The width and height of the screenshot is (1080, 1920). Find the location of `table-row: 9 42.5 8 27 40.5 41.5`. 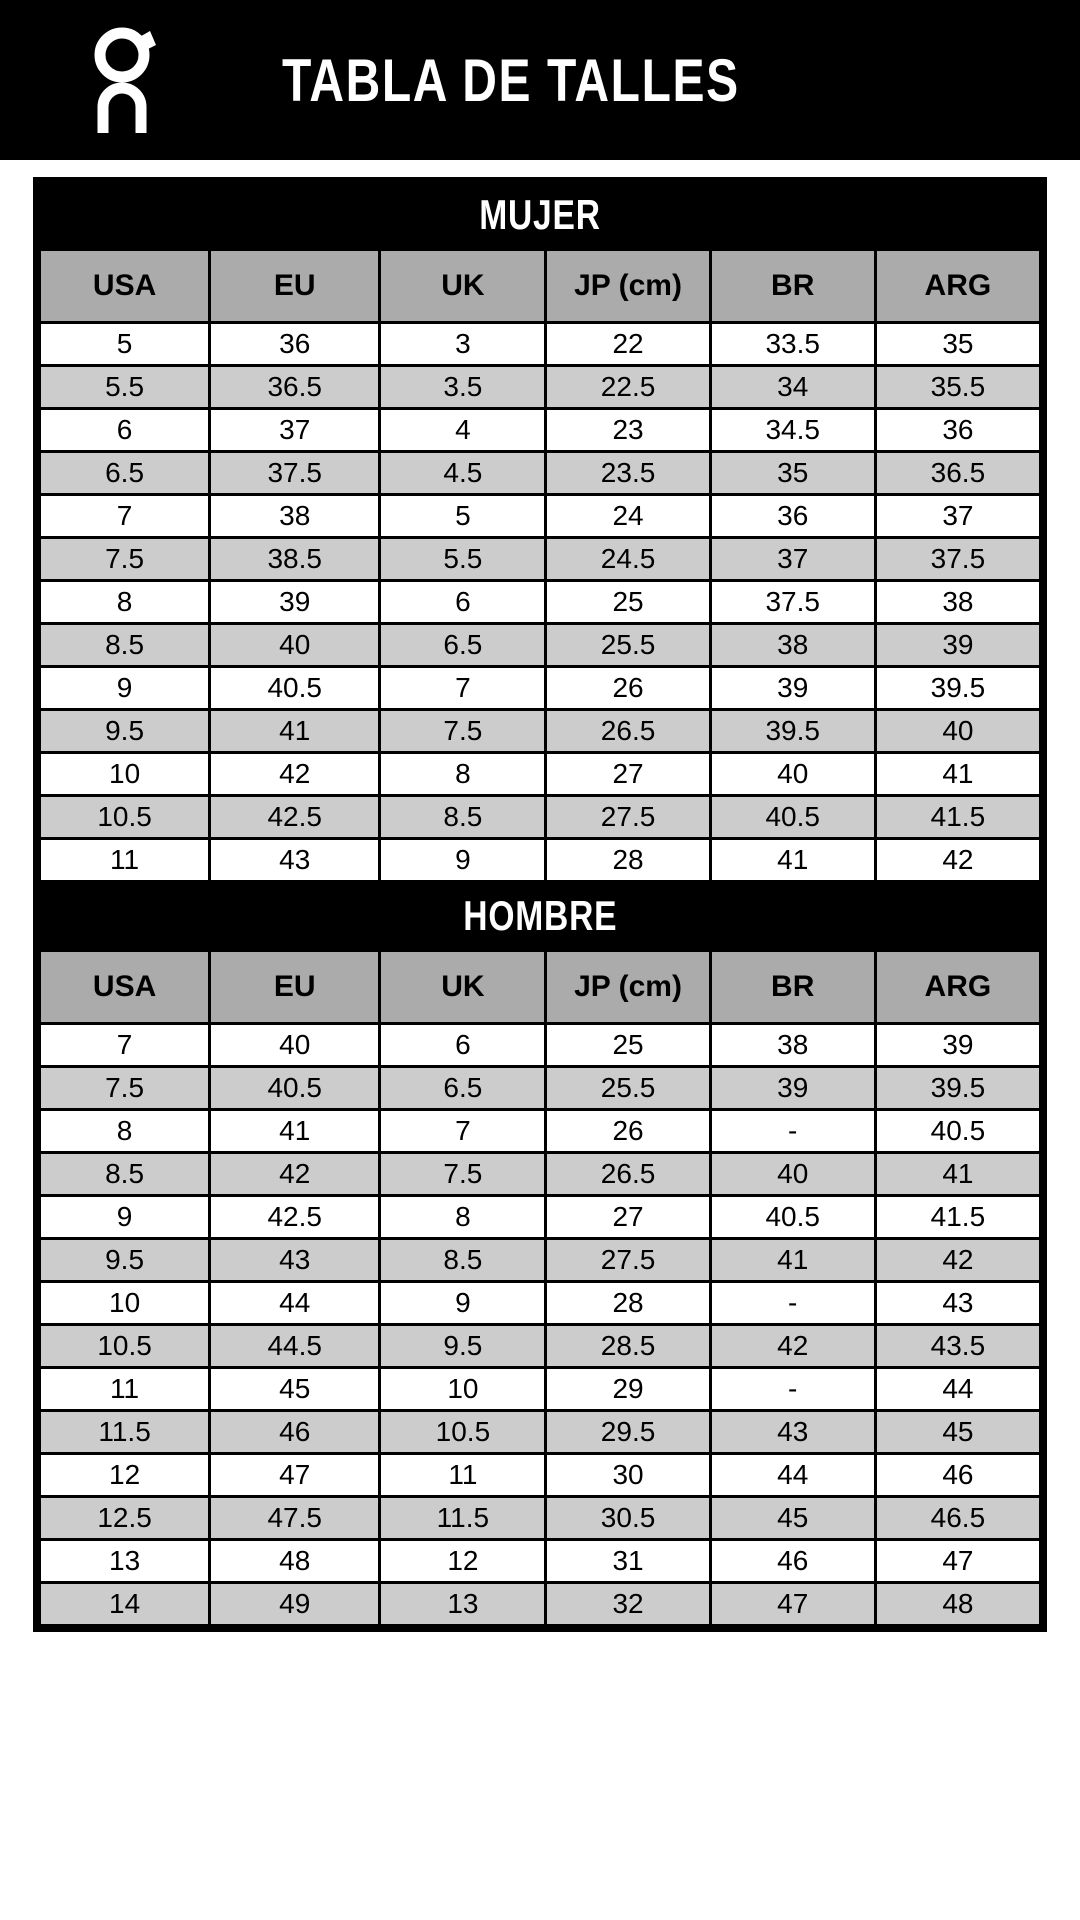

table-row: 9 42.5 8 27 40.5 41.5 is located at coordinates (540, 1217).